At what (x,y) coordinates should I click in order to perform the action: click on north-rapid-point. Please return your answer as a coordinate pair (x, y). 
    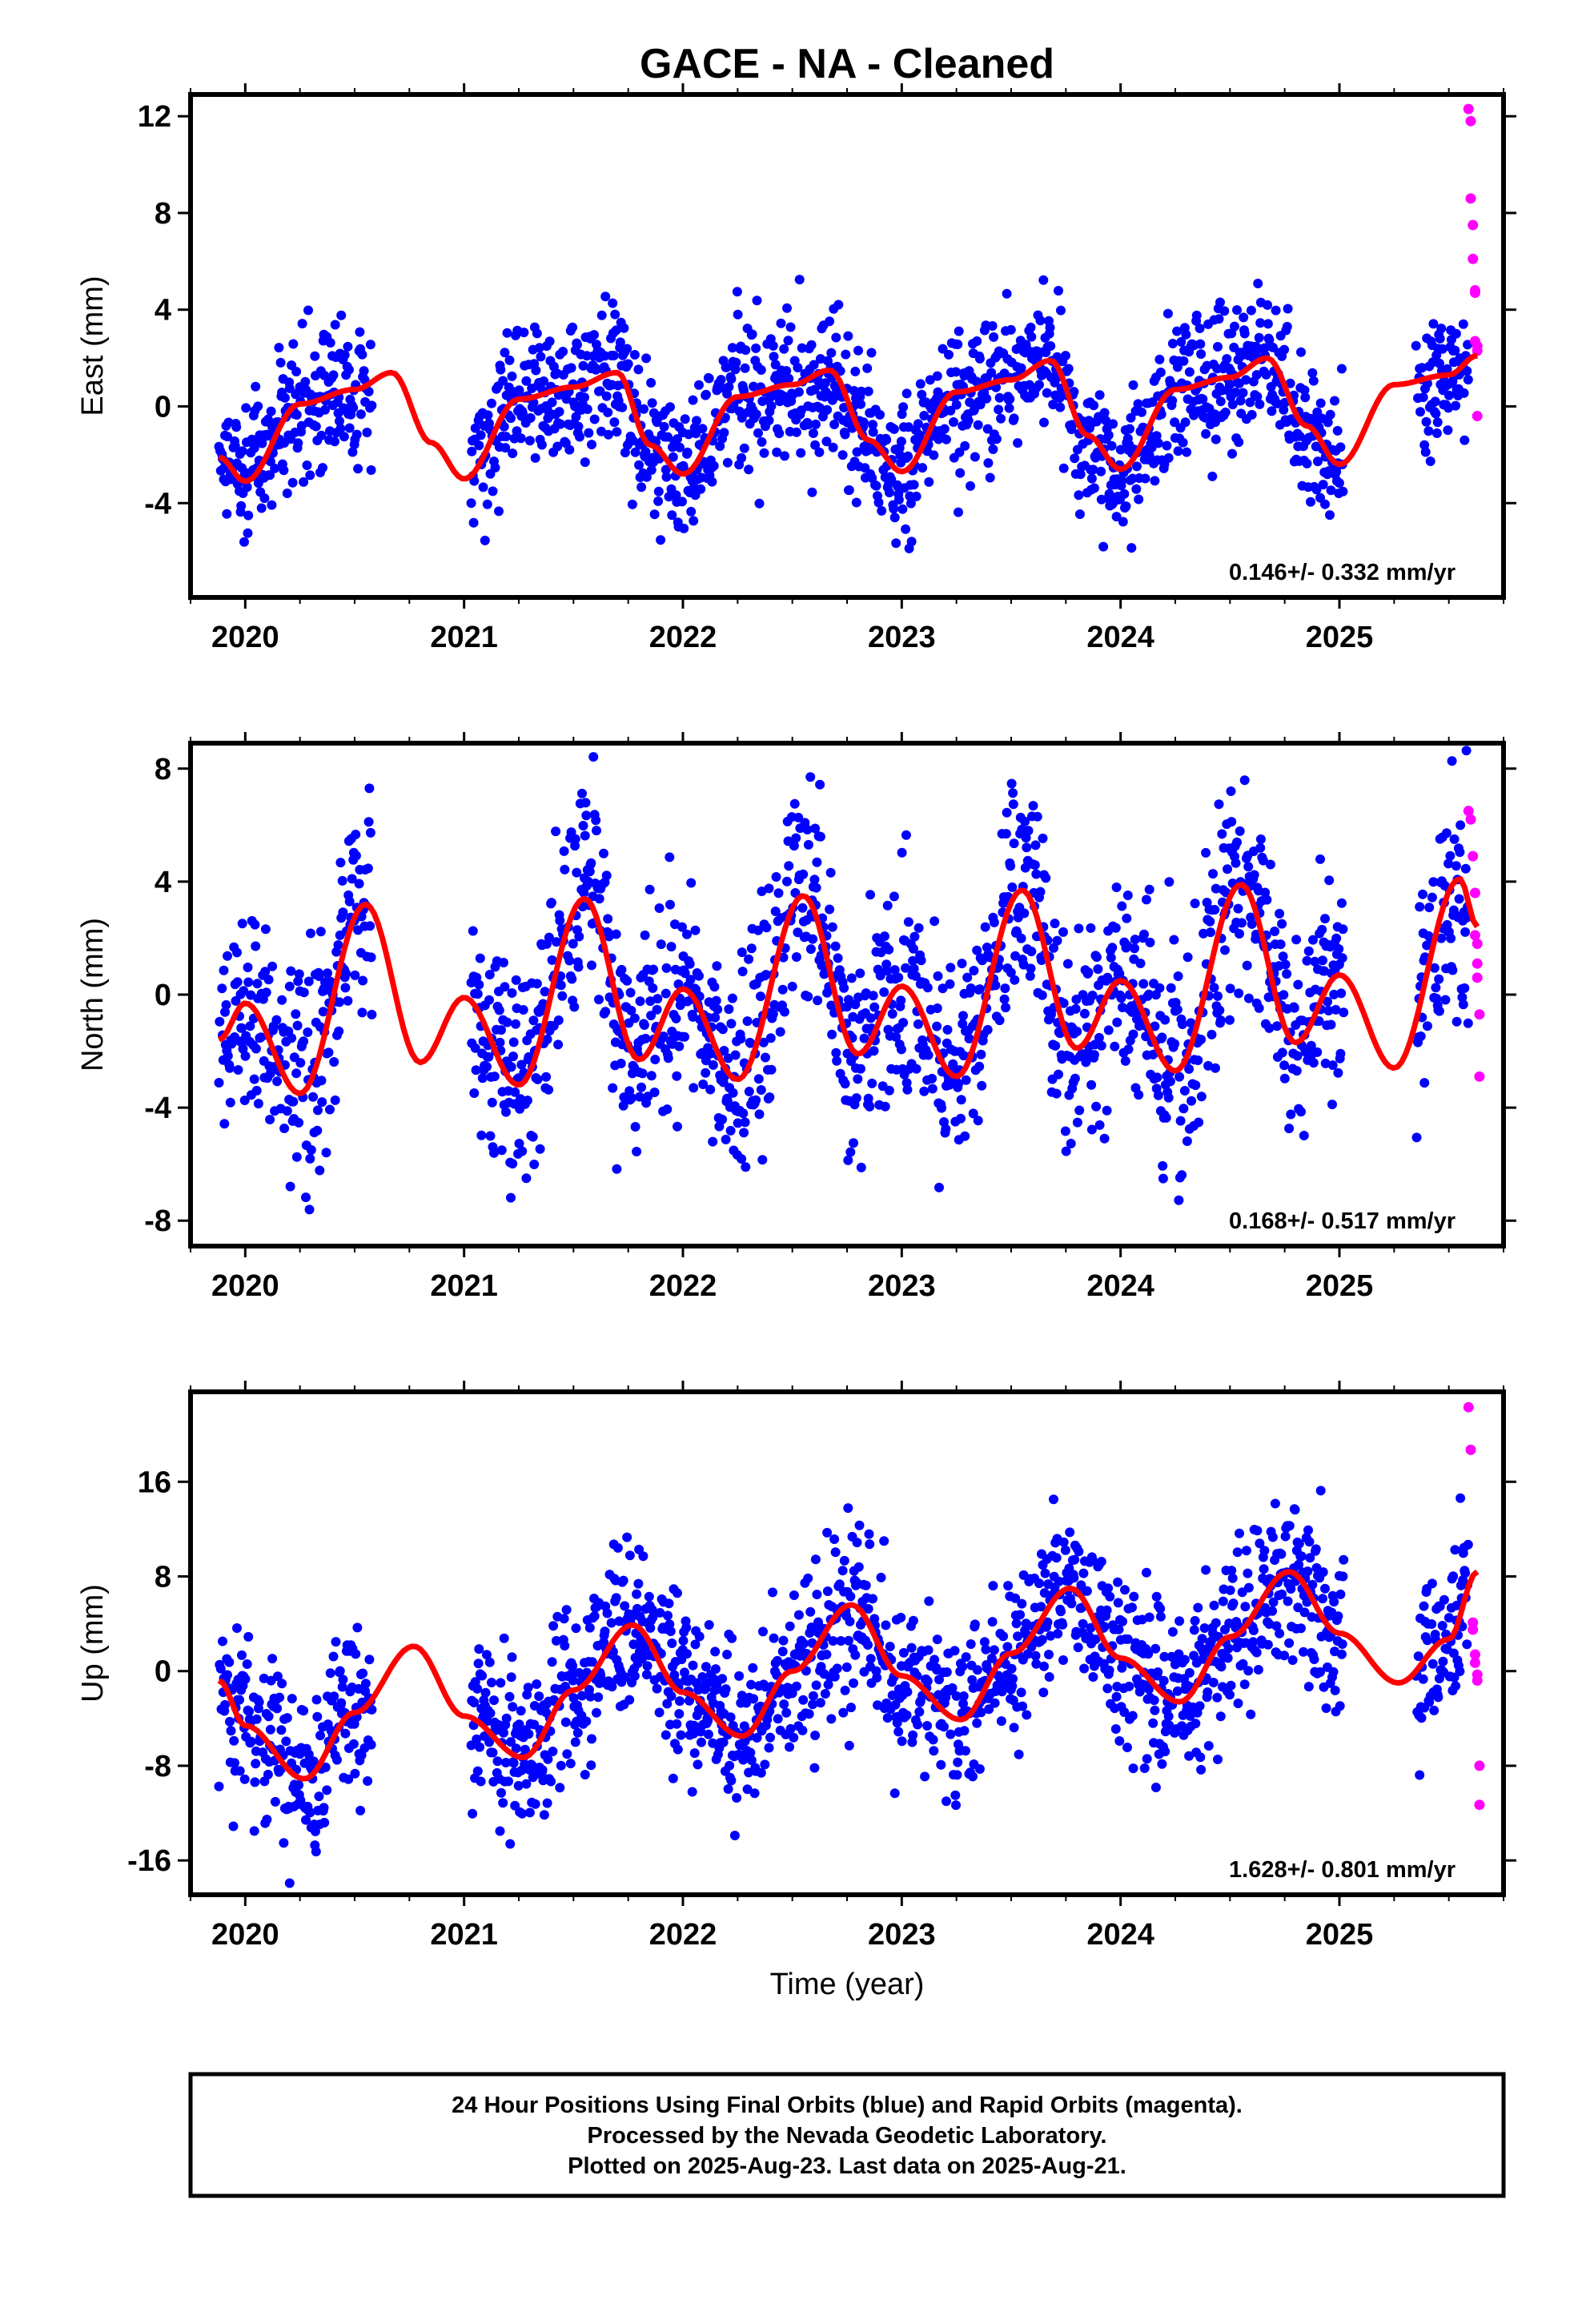
    Looking at the image, I should click on (1474, 935).